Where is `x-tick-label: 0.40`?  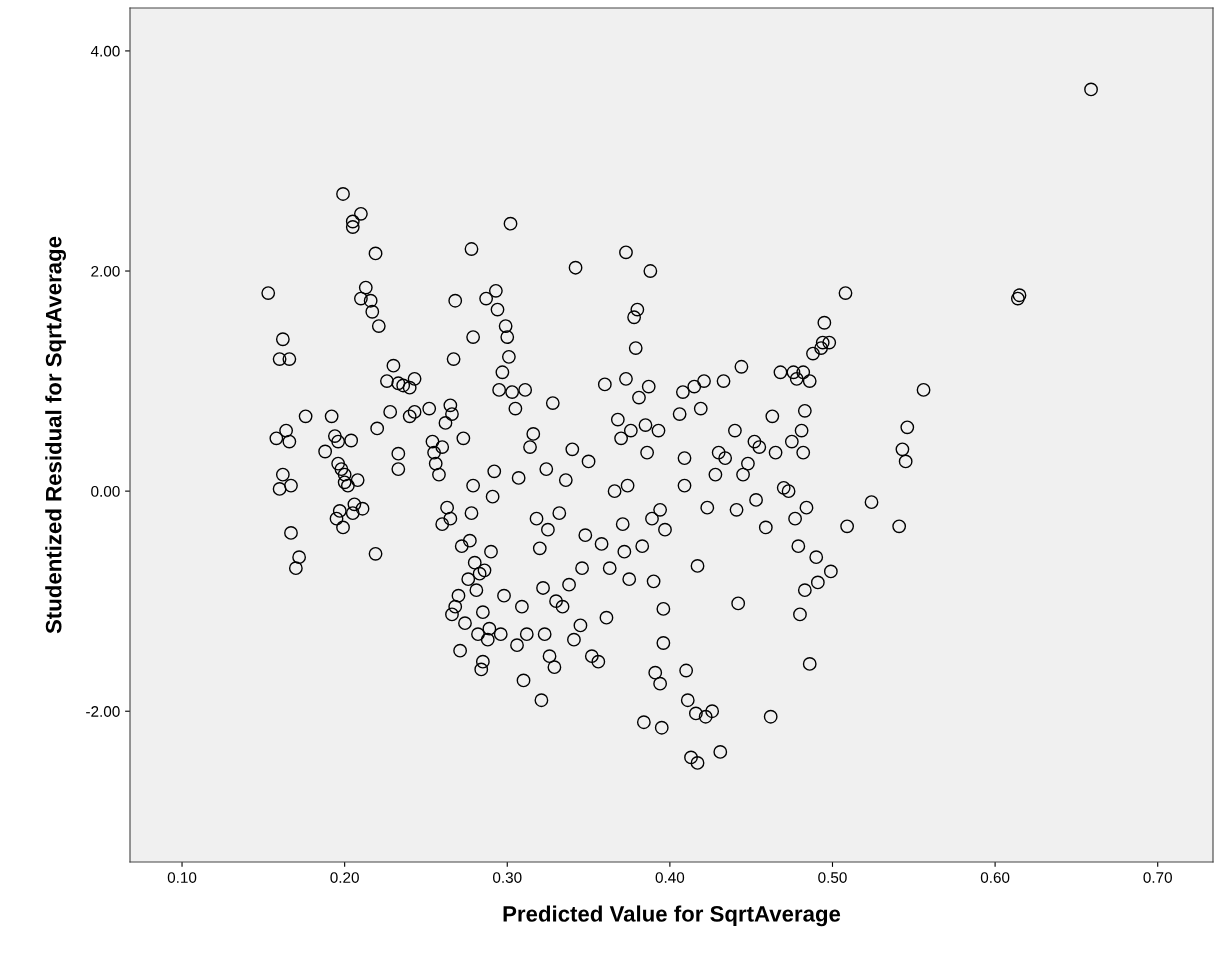
x-tick-label: 0.40 is located at coordinates (670, 877).